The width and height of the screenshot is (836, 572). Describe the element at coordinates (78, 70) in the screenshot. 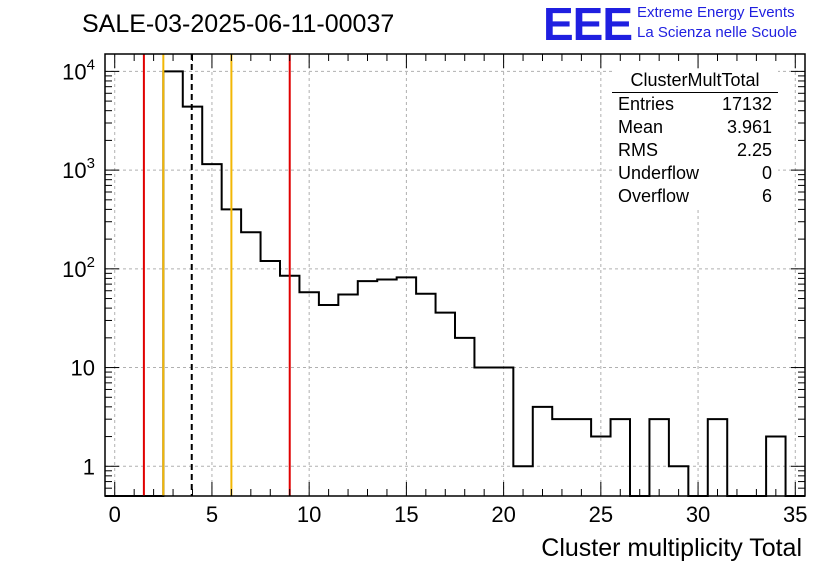

I see `y-tick-label: 10⁴` at that location.